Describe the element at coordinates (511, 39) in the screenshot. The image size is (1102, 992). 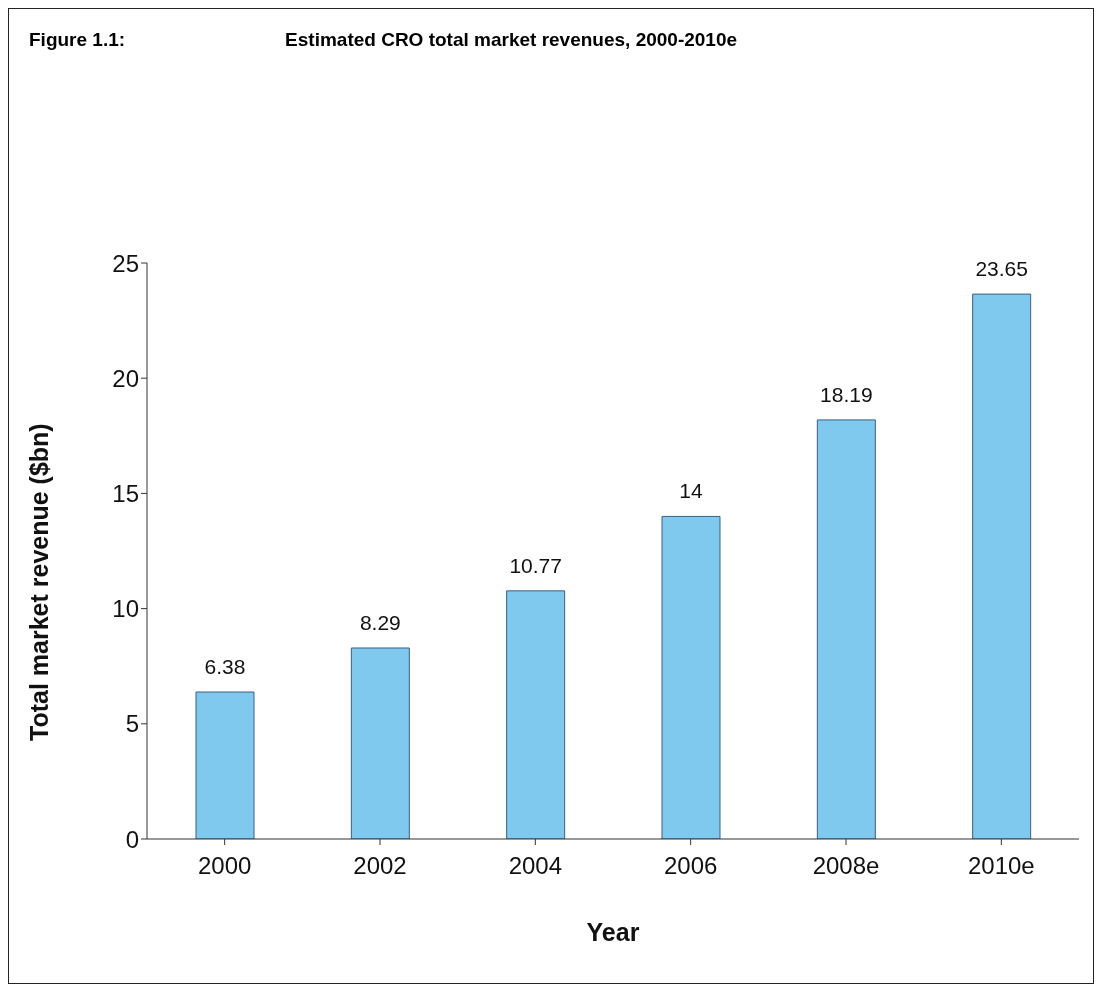
I see `chart-title: Estimated CRO total market revenues, 2000-2010e` at that location.